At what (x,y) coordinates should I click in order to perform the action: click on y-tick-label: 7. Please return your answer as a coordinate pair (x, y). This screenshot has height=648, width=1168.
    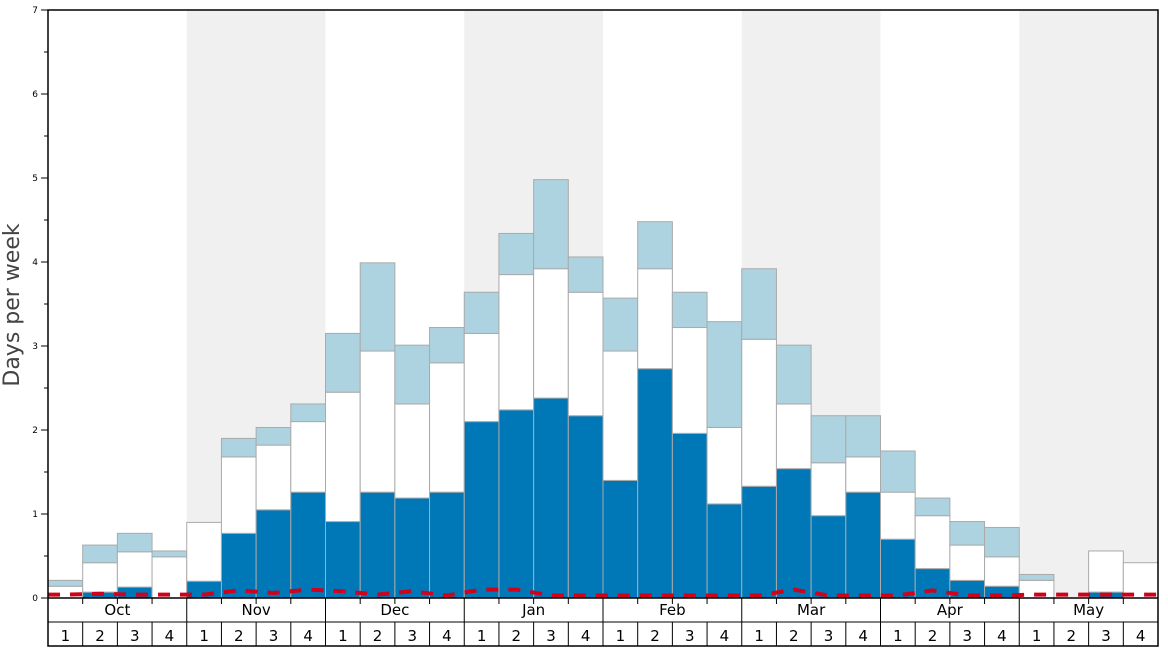
    Looking at the image, I should click on (35, 11).